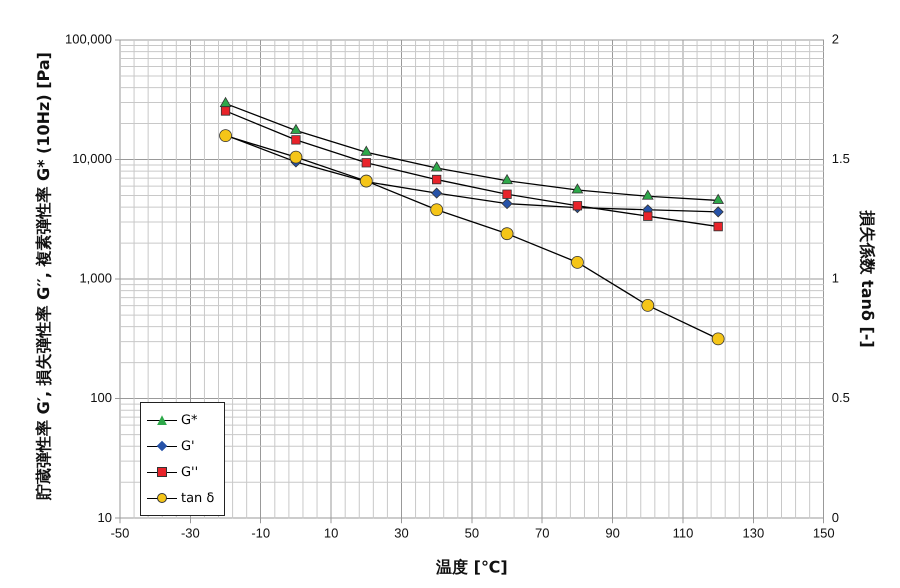 This screenshot has height=588, width=900. I want to click on legend-label: G'', so click(189, 472).